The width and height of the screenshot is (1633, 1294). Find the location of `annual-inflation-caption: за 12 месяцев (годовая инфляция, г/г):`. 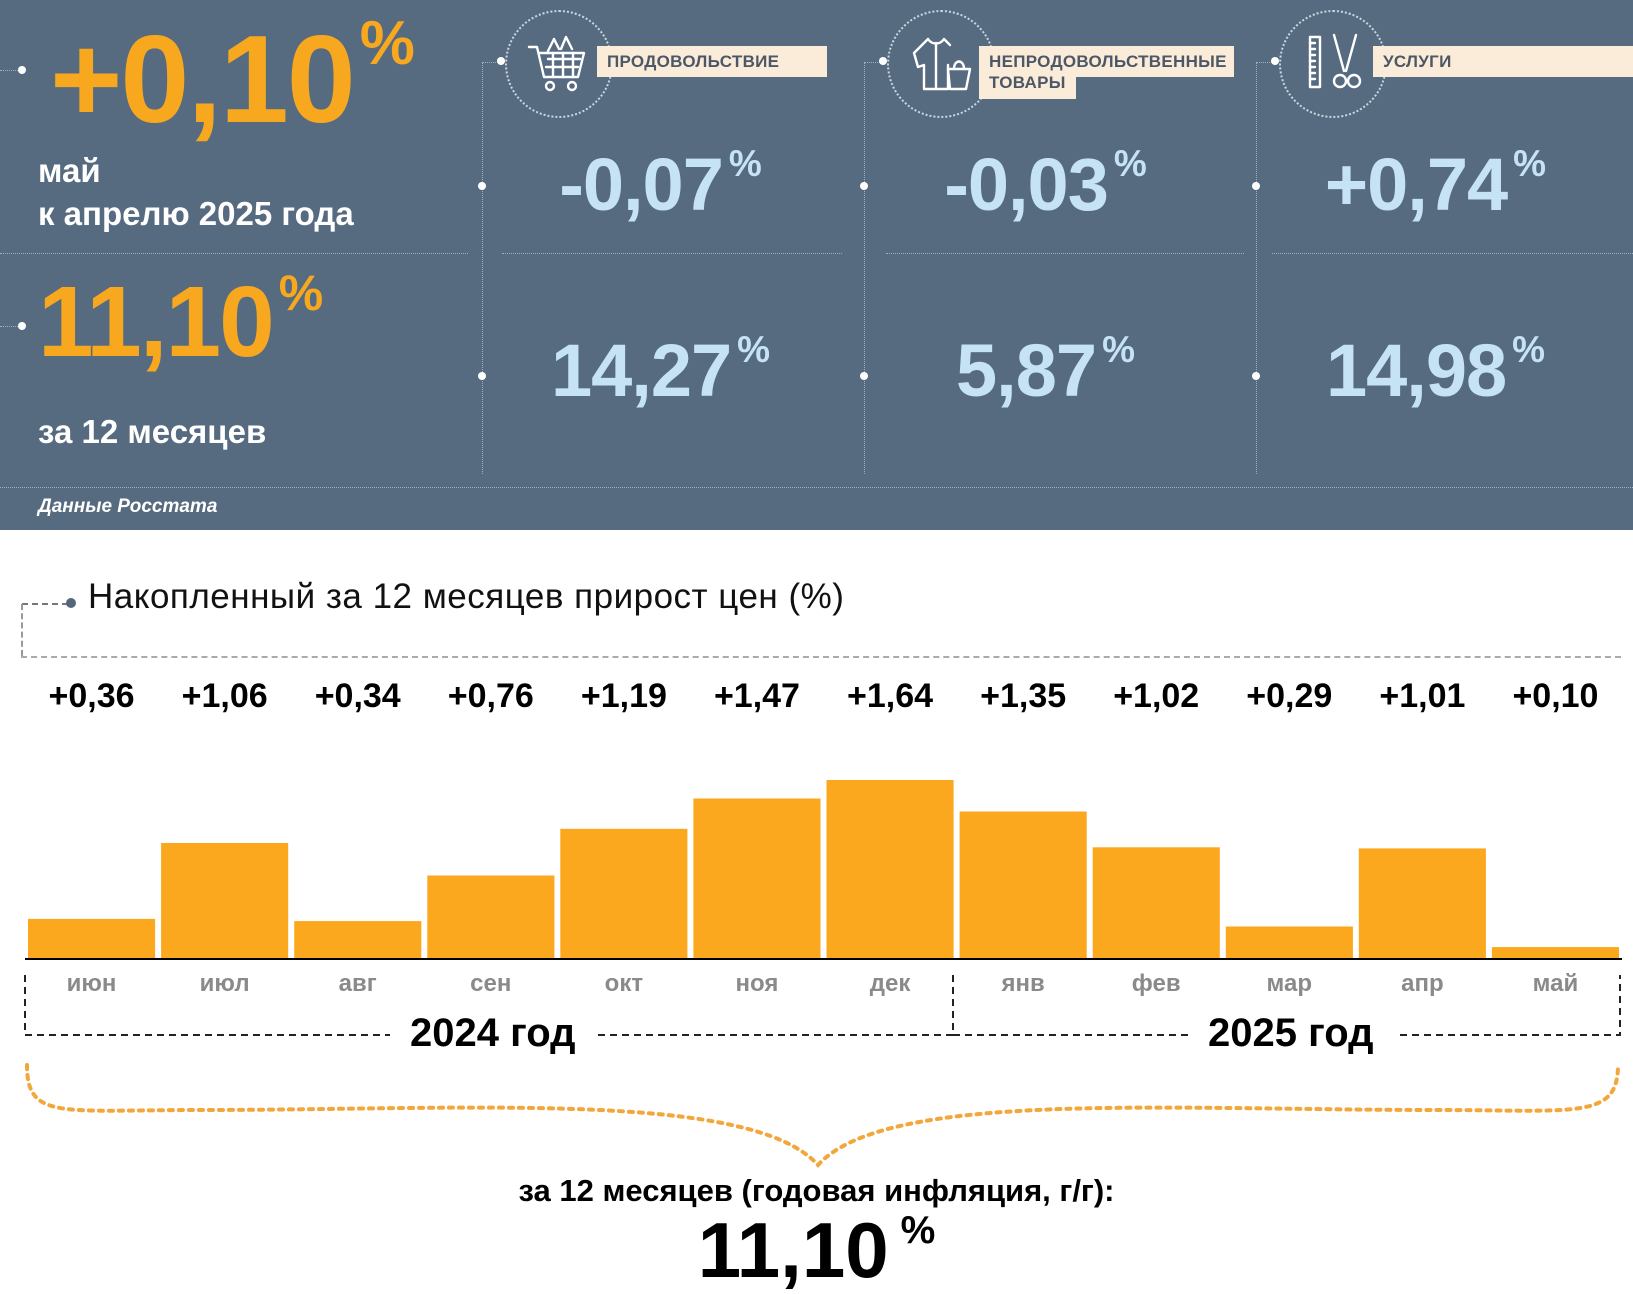

annual-inflation-caption: за 12 месяцев (годовая инфляция, г/г): is located at coordinates (816, 1190).